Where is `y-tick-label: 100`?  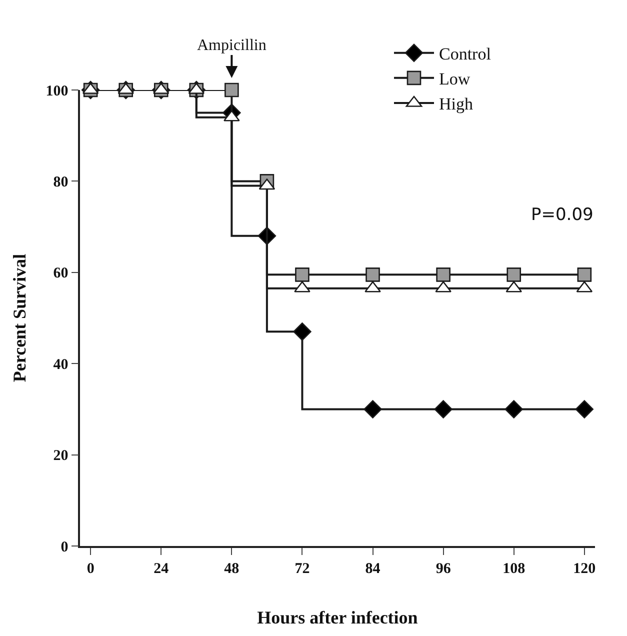 y-tick-label: 100 is located at coordinates (57, 91).